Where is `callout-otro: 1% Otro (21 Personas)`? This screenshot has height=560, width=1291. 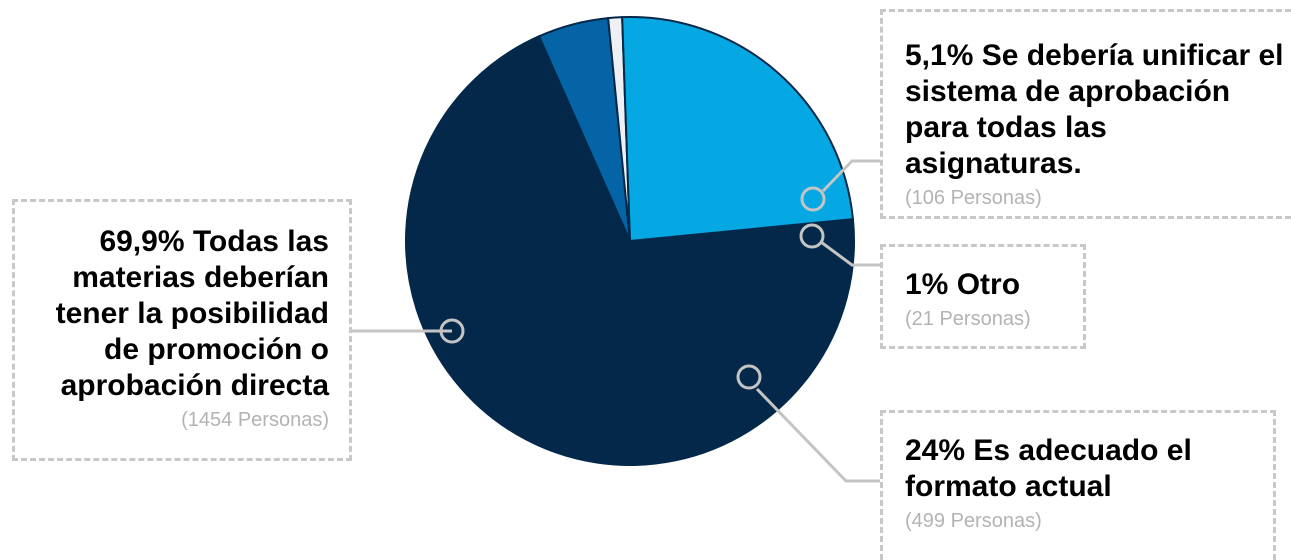
callout-otro: 1% Otro (21 Personas) is located at coordinates (983, 296).